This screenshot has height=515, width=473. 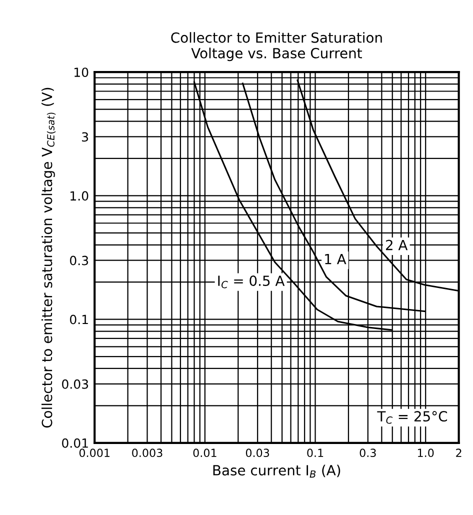 I want to click on x-tick-label: 0.001, so click(x=94, y=453).